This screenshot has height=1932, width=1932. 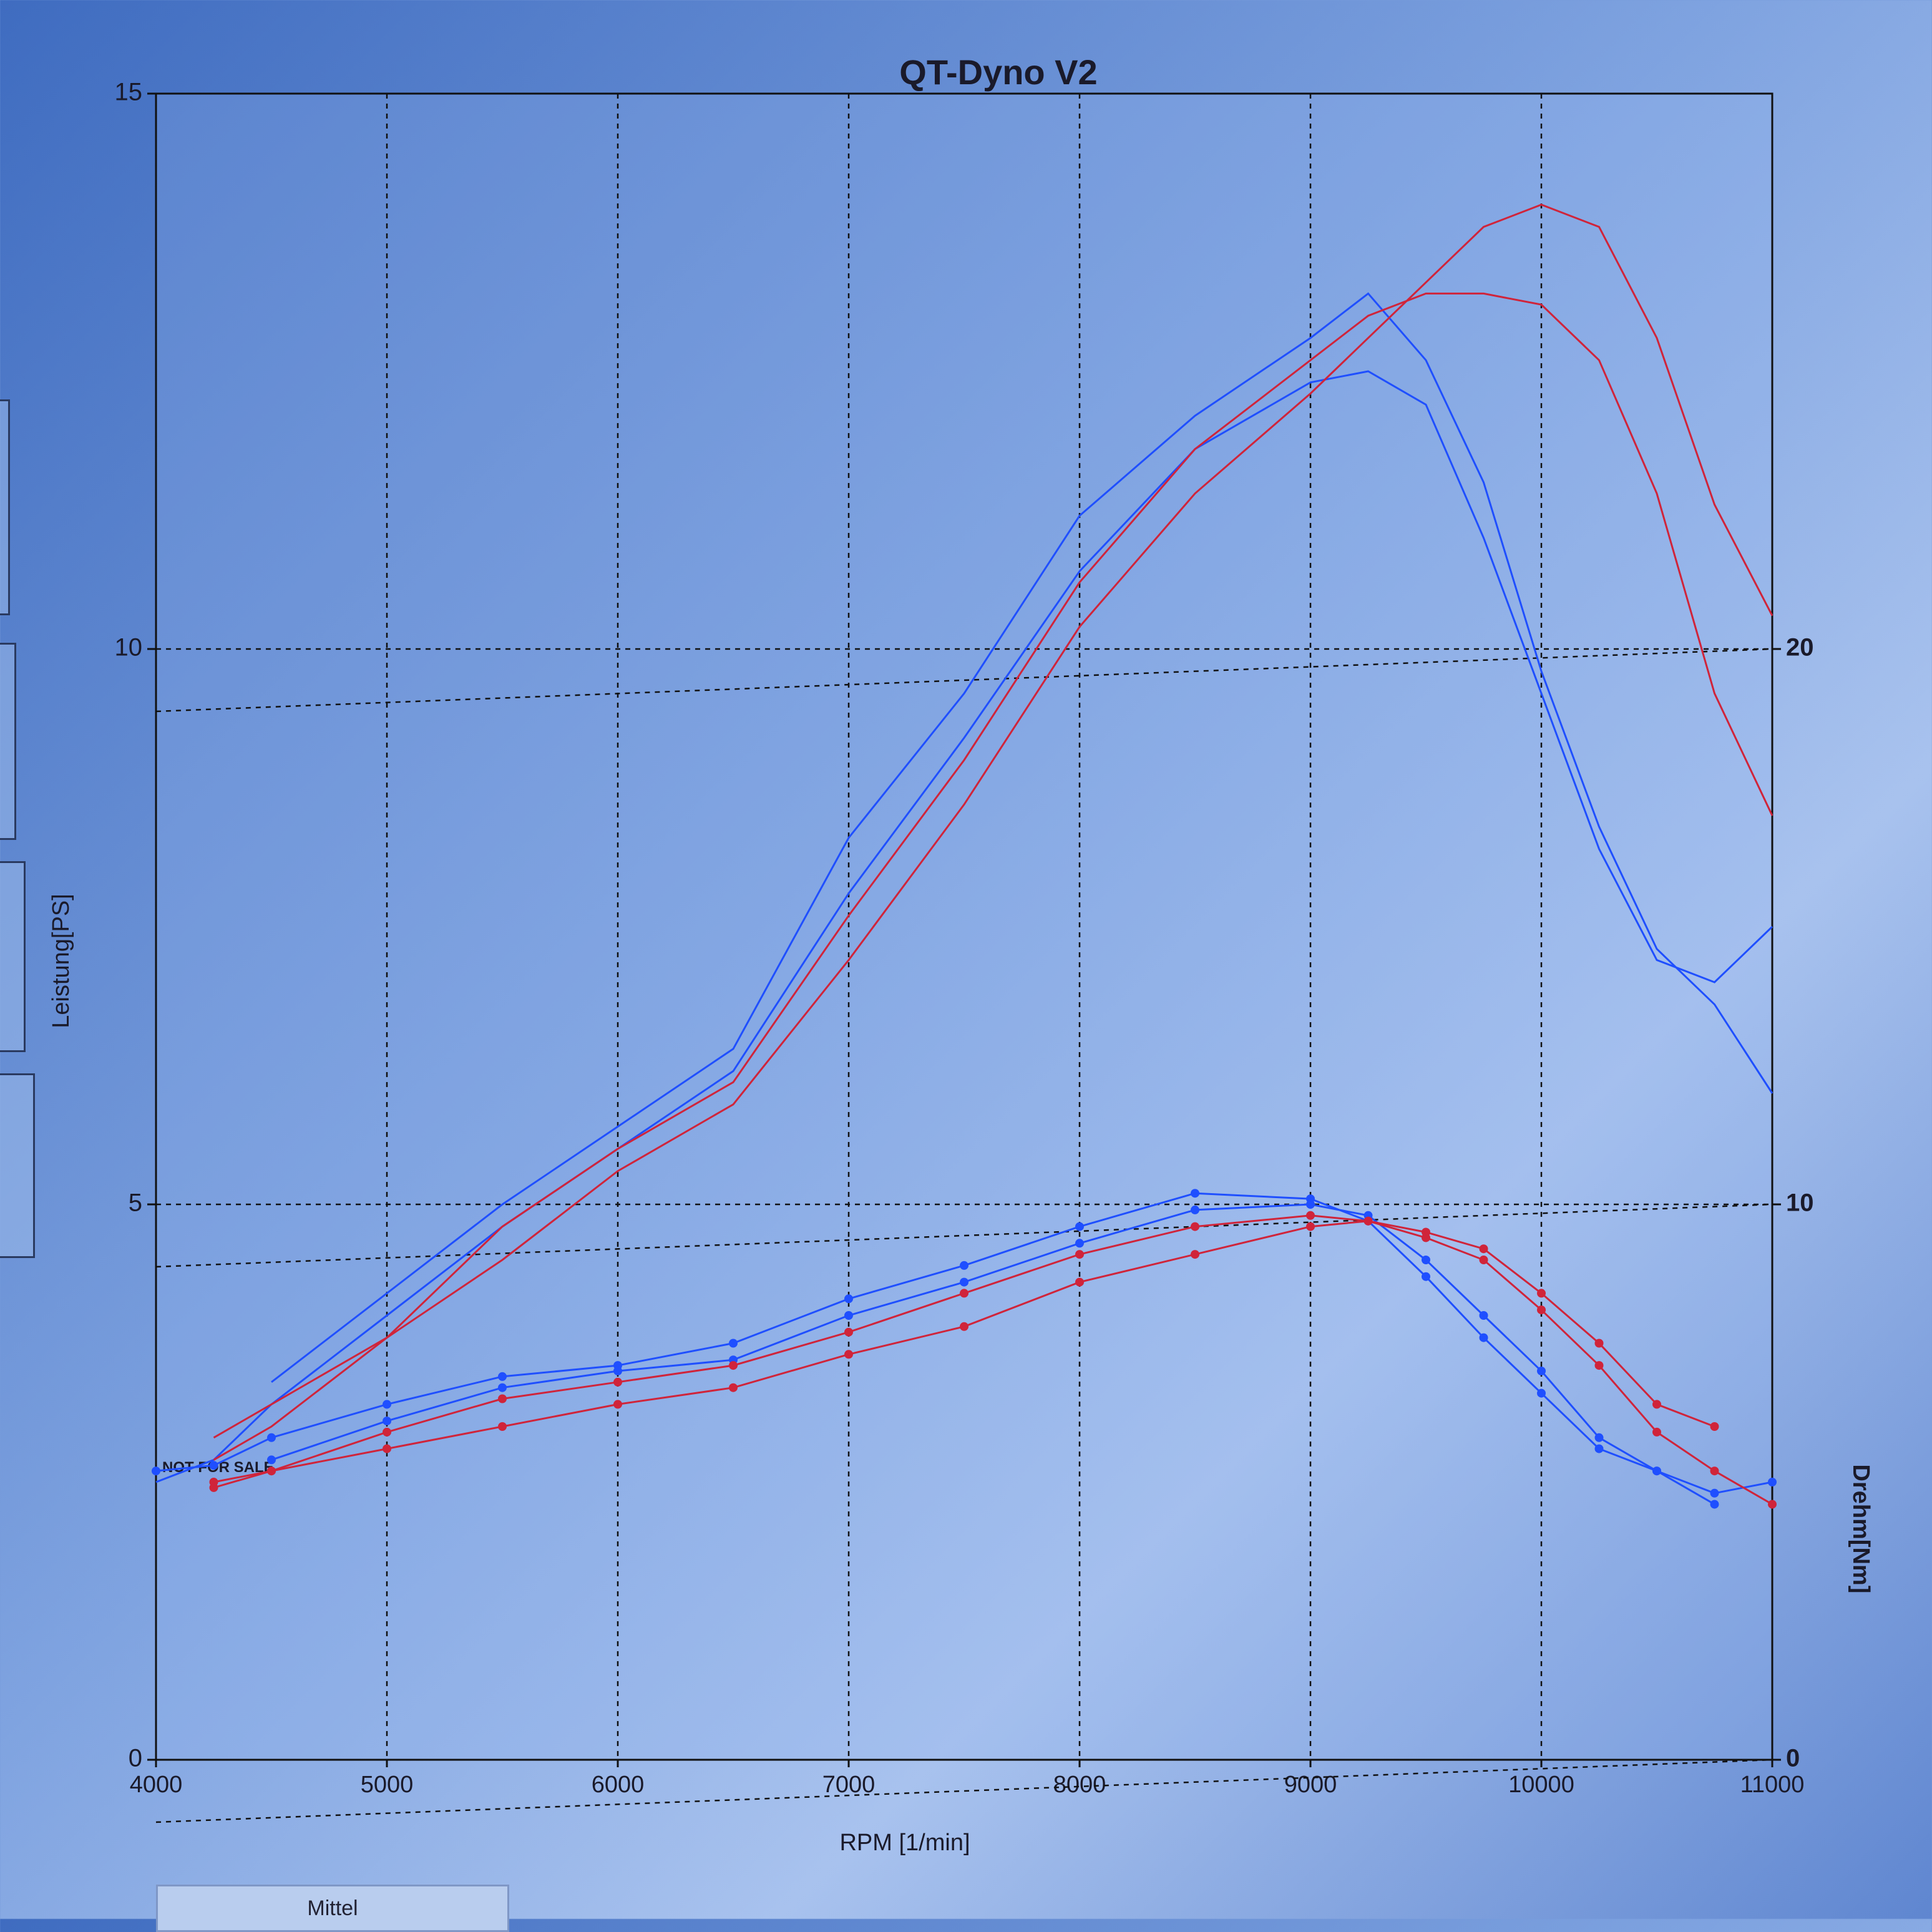 What do you see at coordinates (998, 72) in the screenshot?
I see `chart-title: QT-Dyno V2` at bounding box center [998, 72].